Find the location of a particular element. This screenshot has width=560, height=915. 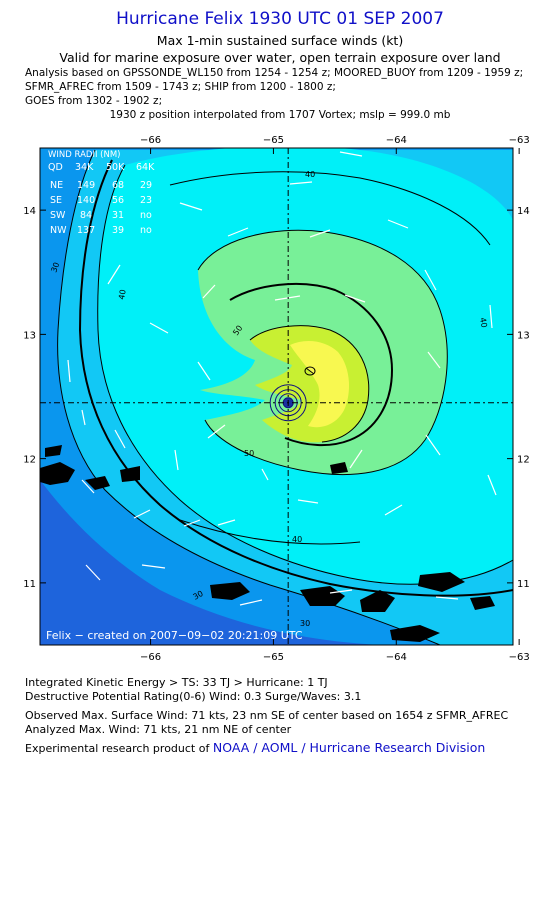

max-wind-marker is located at coordinates (310, 371).